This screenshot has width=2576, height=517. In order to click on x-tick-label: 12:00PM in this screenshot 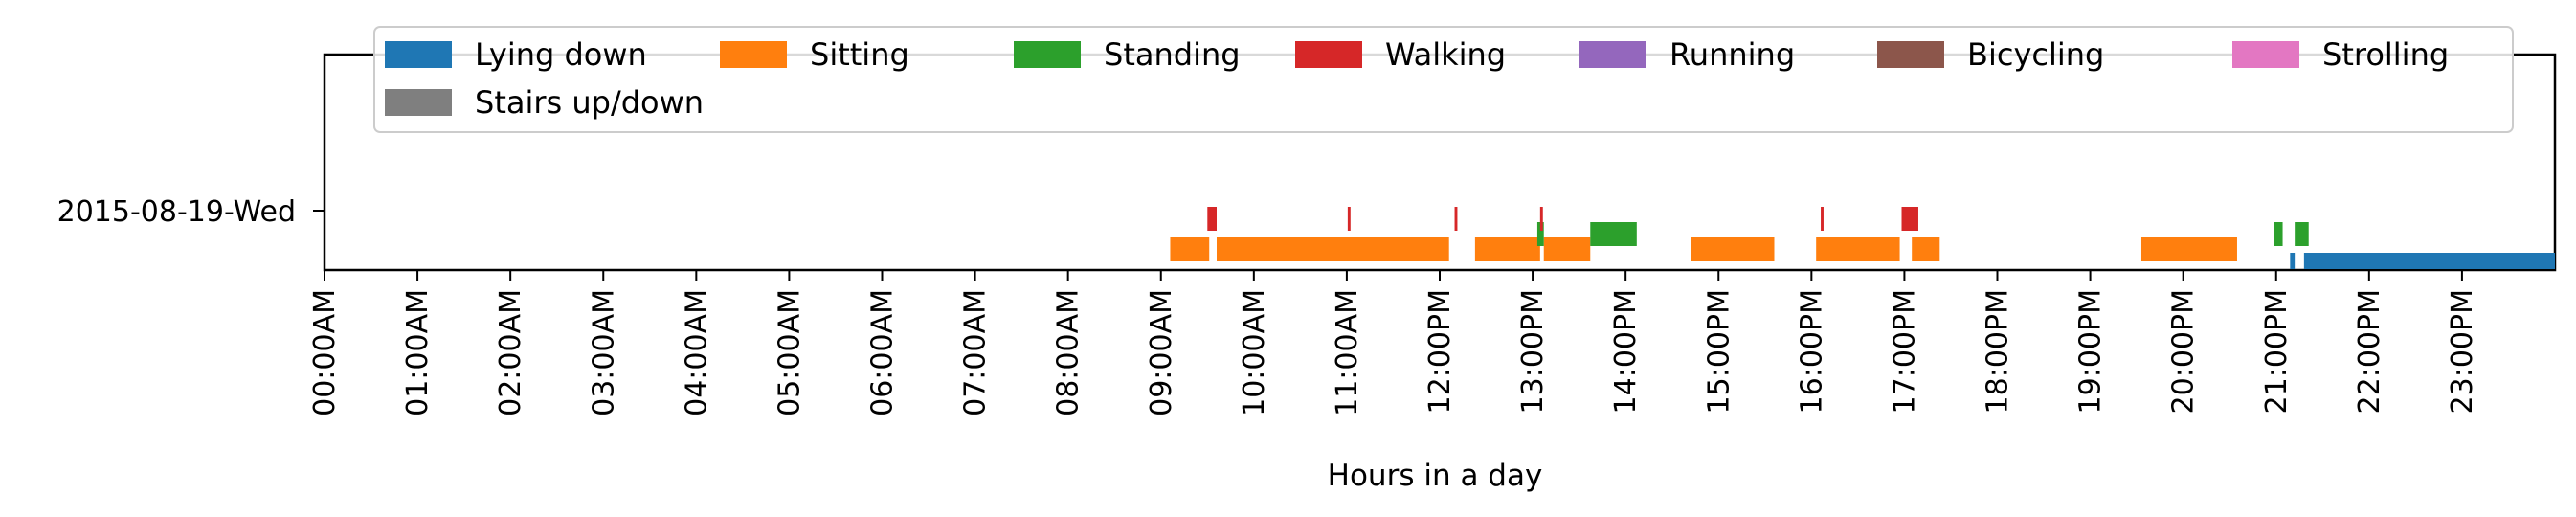, I will do `click(1440, 351)`.